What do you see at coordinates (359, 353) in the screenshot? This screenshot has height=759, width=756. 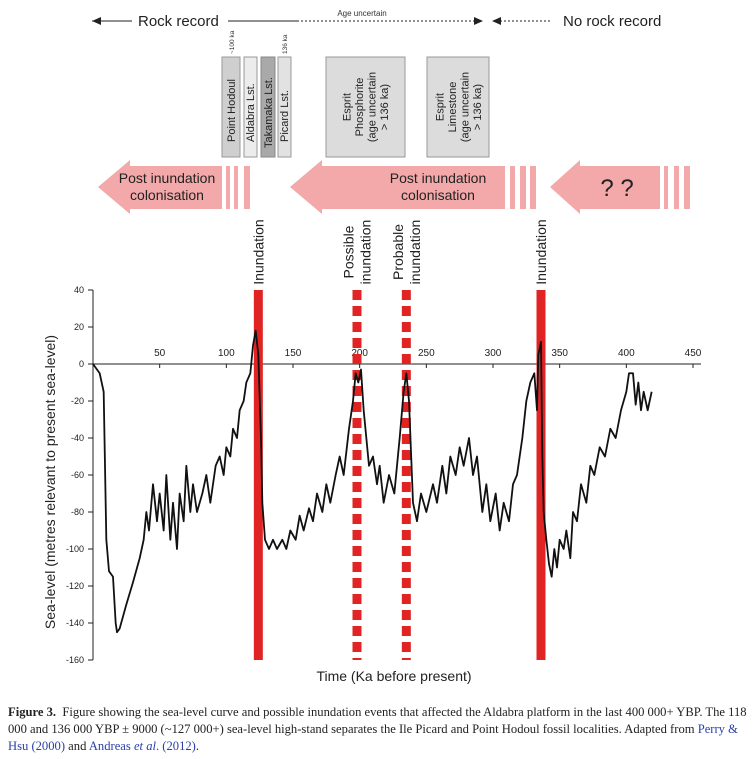 I see `x-tick-label: 200` at bounding box center [359, 353].